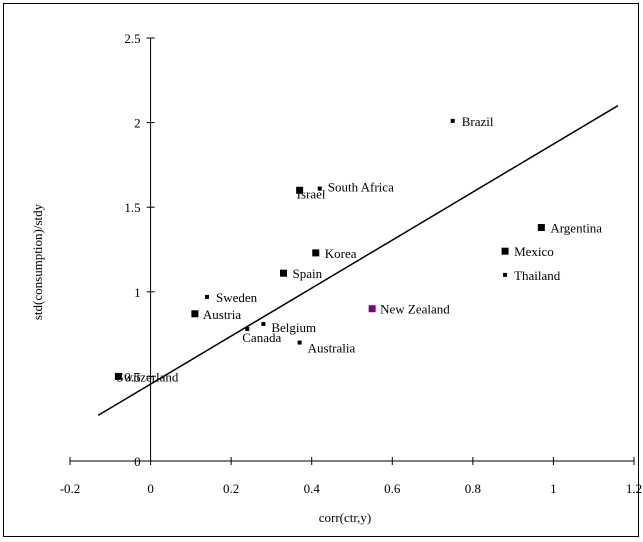 The image size is (643, 542). Describe the element at coordinates (332, 348) in the screenshot. I see `data-label: Australia` at that location.